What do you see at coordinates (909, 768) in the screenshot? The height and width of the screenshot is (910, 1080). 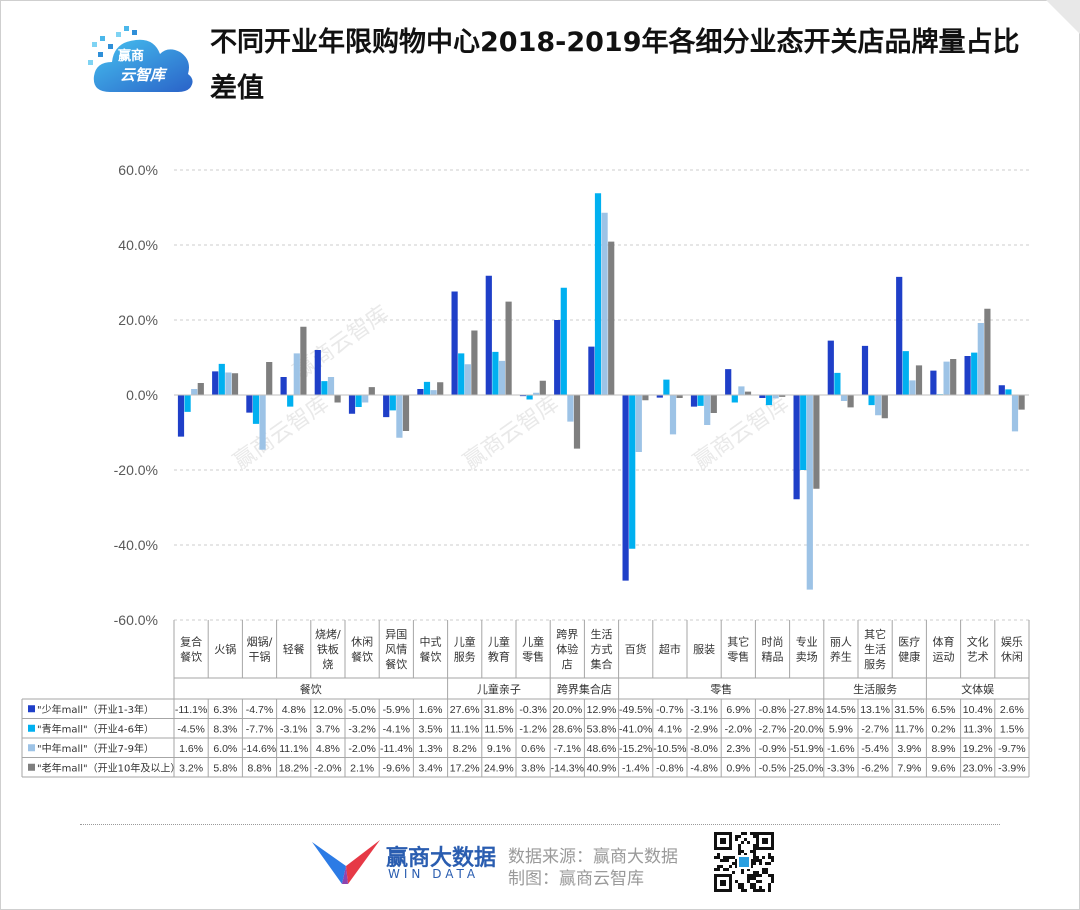 I see `data-label: 7.9%` at bounding box center [909, 768].